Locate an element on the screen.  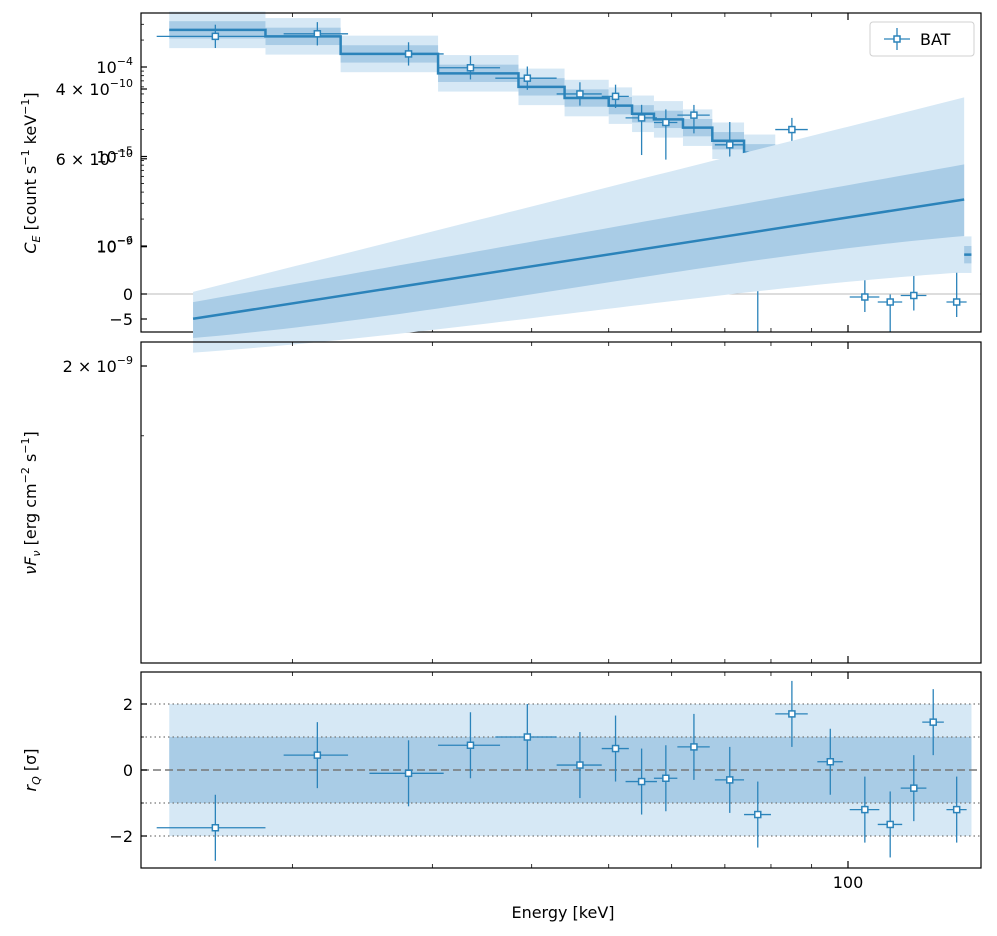
residual-y-axis-label: rQ [σ] is located at coordinates (32, 770).